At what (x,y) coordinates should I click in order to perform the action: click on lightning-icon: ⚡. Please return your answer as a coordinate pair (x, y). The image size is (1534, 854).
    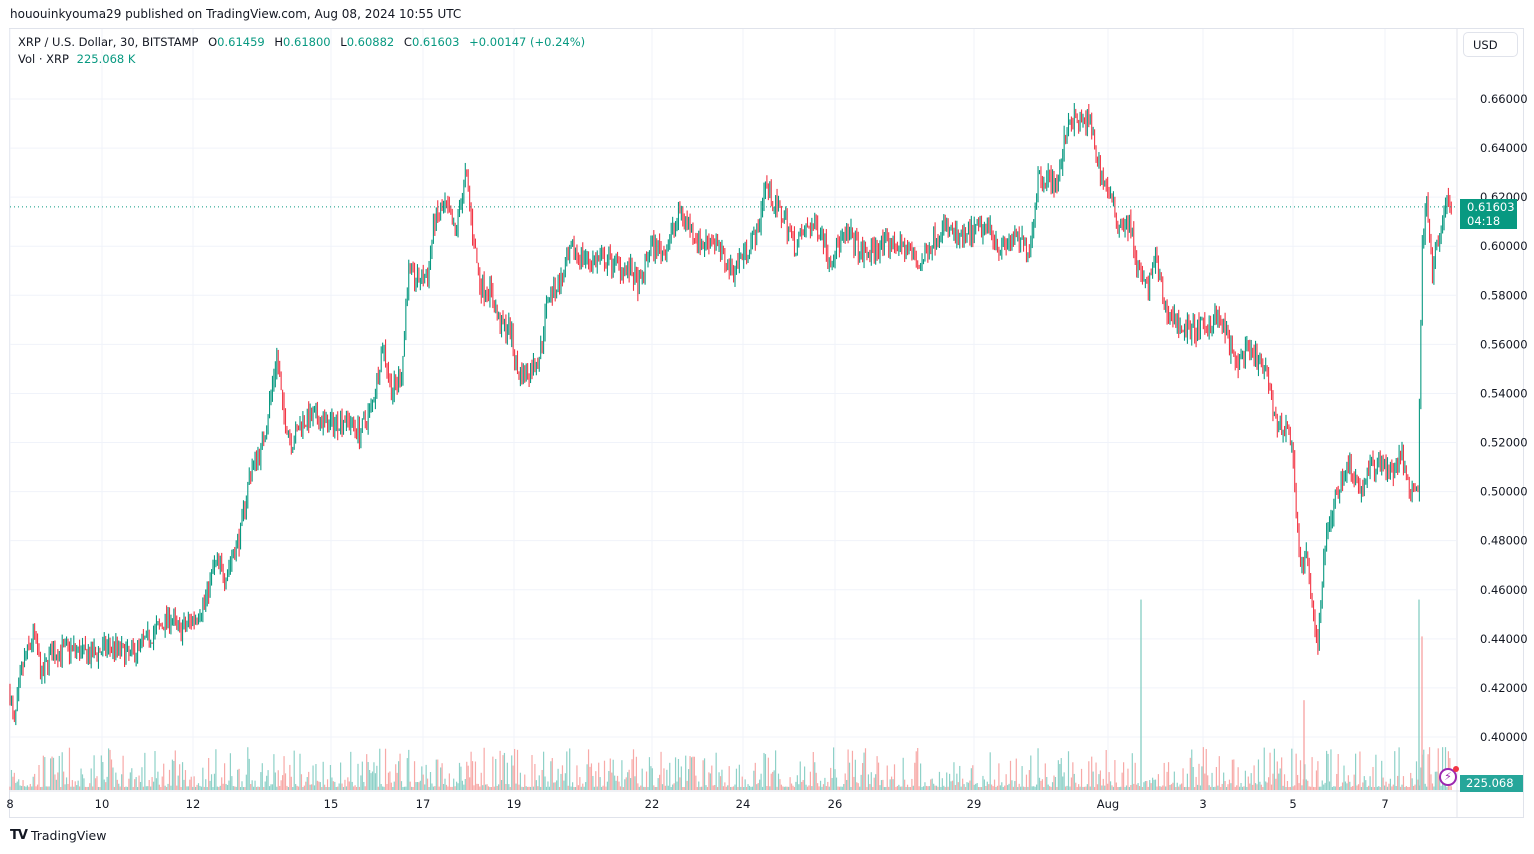
    Looking at the image, I should click on (1449, 776).